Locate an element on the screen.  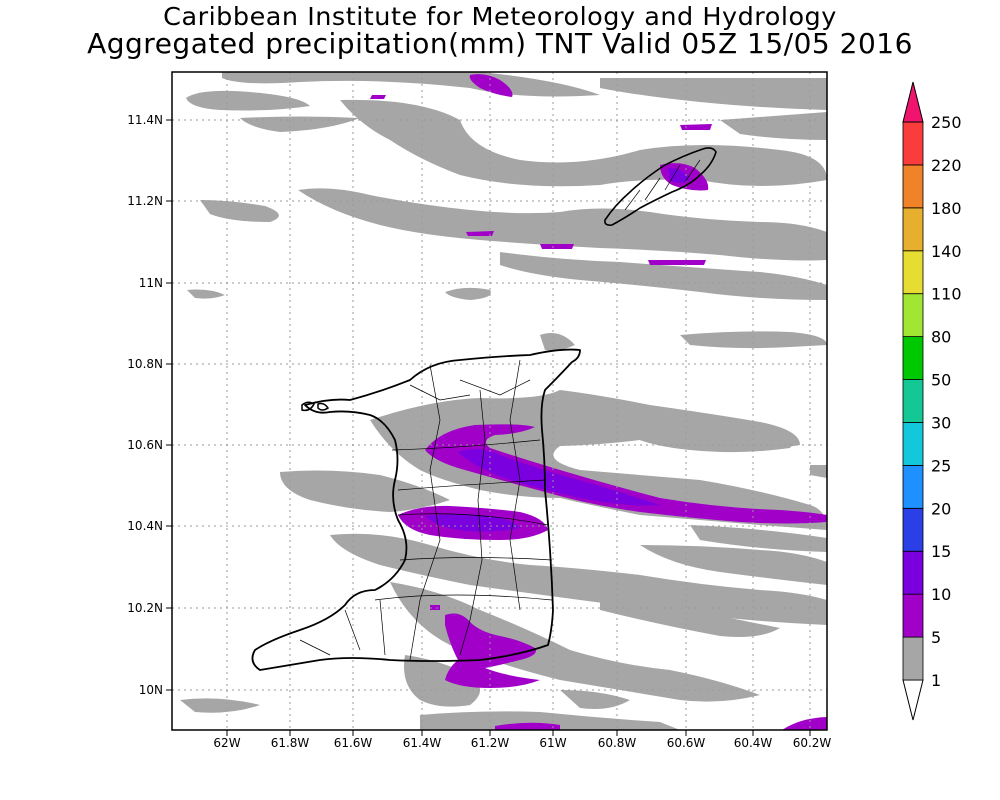
y-tick-label: 11.4N is located at coordinates (145, 120).